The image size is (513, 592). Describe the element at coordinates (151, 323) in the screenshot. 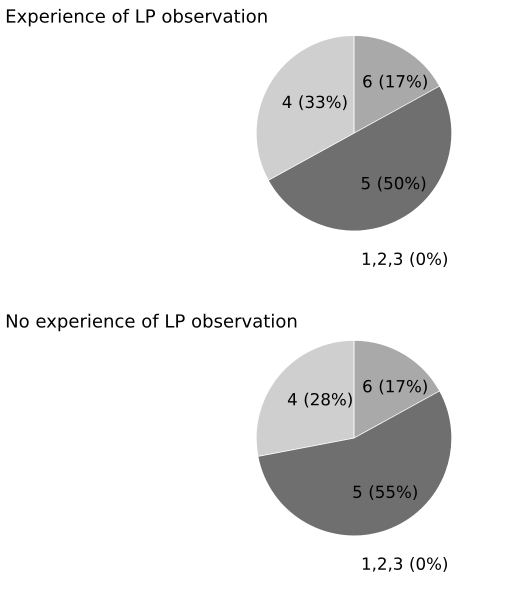

I see `chart-title: No experience of LP observation` at that location.